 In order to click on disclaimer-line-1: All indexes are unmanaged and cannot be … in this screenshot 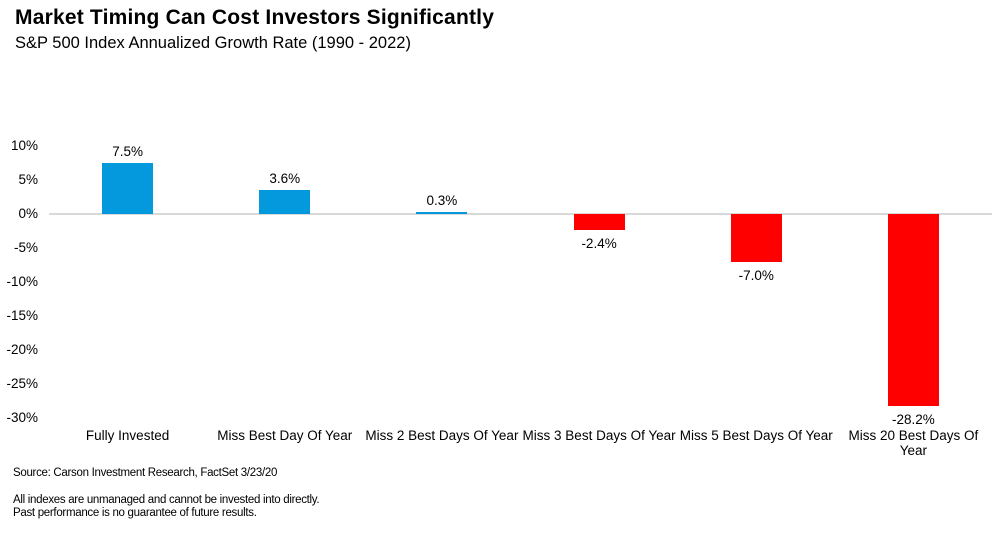, I will do `click(166, 500)`.